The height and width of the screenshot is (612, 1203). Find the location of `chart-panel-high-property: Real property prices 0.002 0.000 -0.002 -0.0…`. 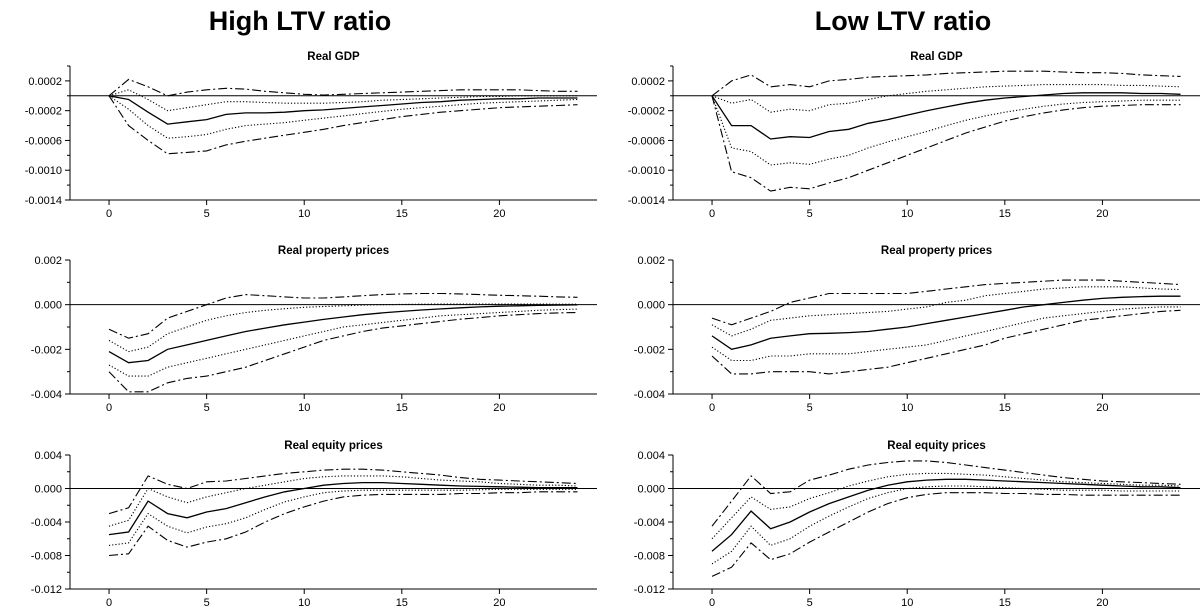

chart-panel-high-property: Real property prices 0.002 0.000 -0.002 -0.0… is located at coordinates (314, 329).